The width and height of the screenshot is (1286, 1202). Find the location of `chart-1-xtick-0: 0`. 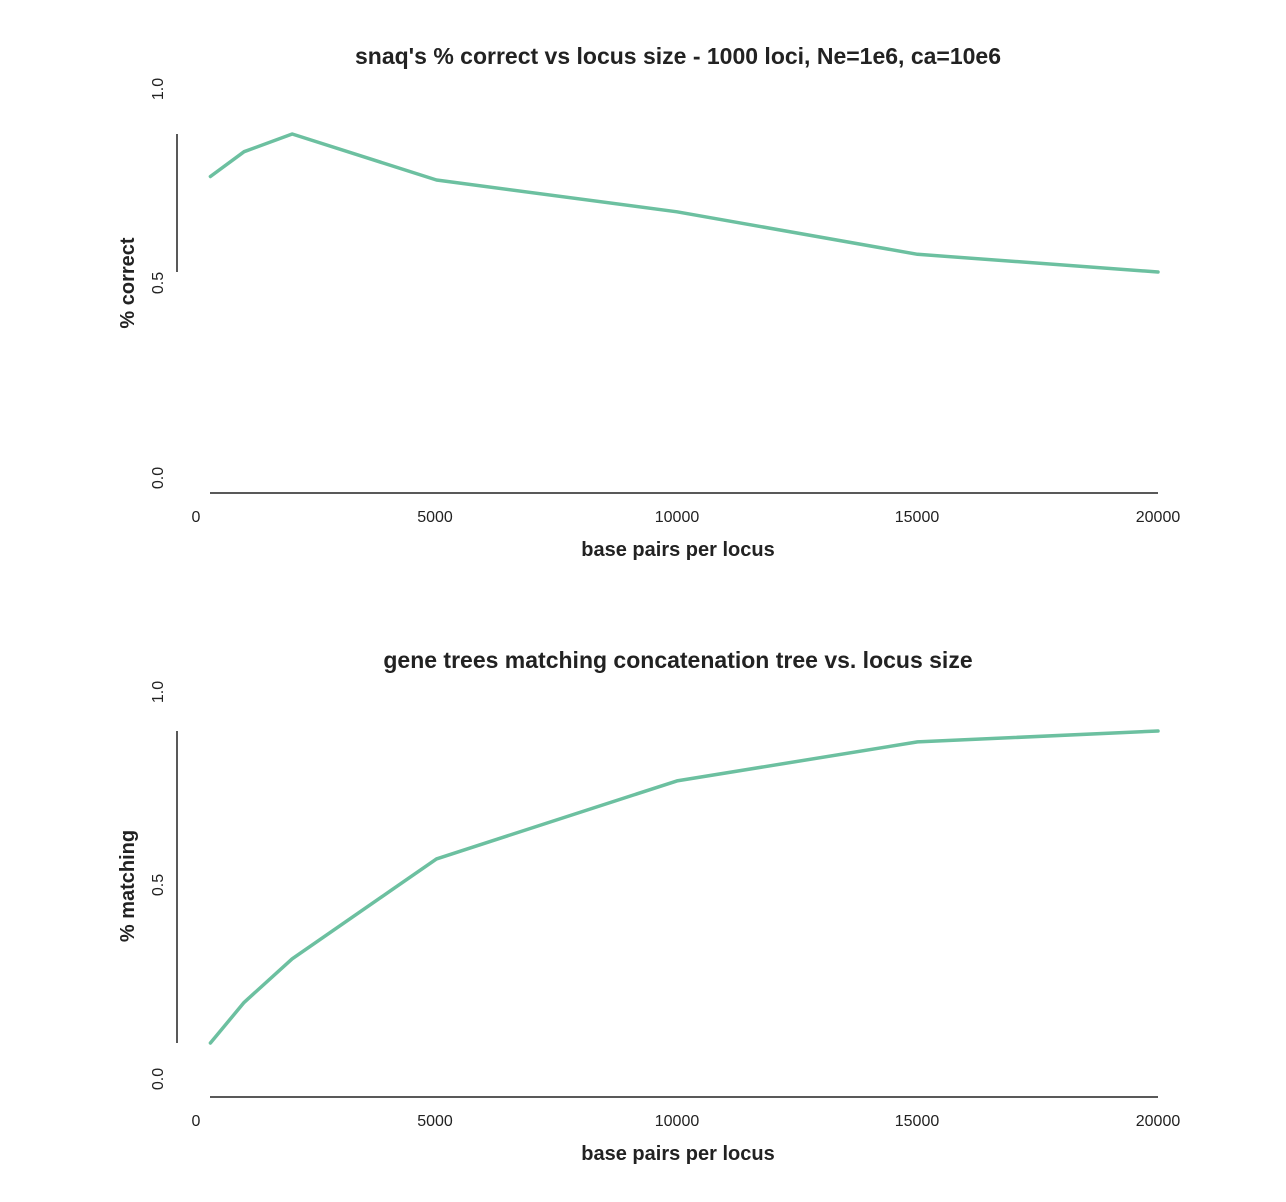

chart-1-xtick-0: 0 is located at coordinates (196, 517).